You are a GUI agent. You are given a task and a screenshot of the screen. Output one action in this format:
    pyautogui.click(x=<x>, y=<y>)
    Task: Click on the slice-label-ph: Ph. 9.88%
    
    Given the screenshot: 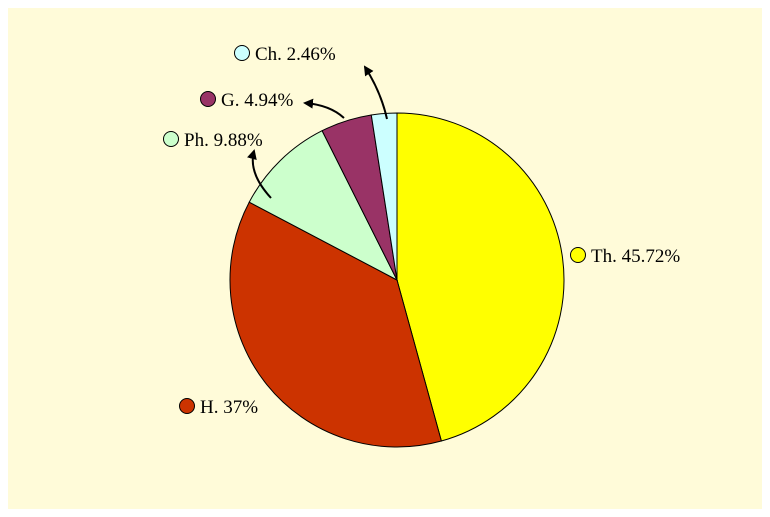 What is the action you would take?
    pyautogui.click(x=223, y=140)
    